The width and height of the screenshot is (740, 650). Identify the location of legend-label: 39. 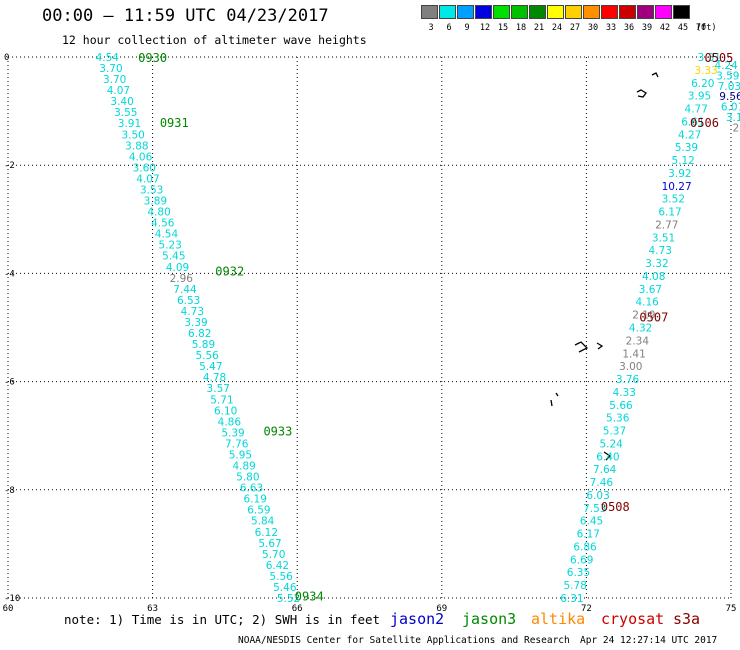
(647, 28).